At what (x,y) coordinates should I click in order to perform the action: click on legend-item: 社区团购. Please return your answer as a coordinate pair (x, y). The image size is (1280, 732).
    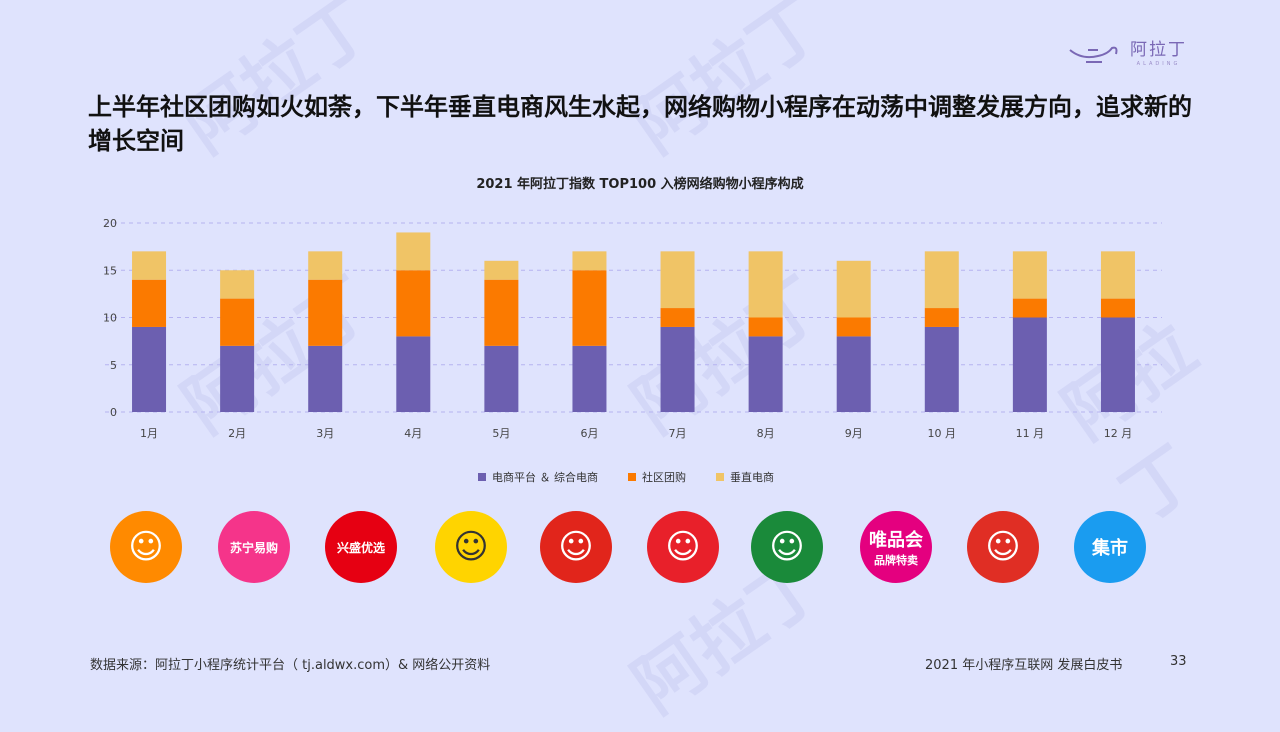
    Looking at the image, I should click on (657, 477).